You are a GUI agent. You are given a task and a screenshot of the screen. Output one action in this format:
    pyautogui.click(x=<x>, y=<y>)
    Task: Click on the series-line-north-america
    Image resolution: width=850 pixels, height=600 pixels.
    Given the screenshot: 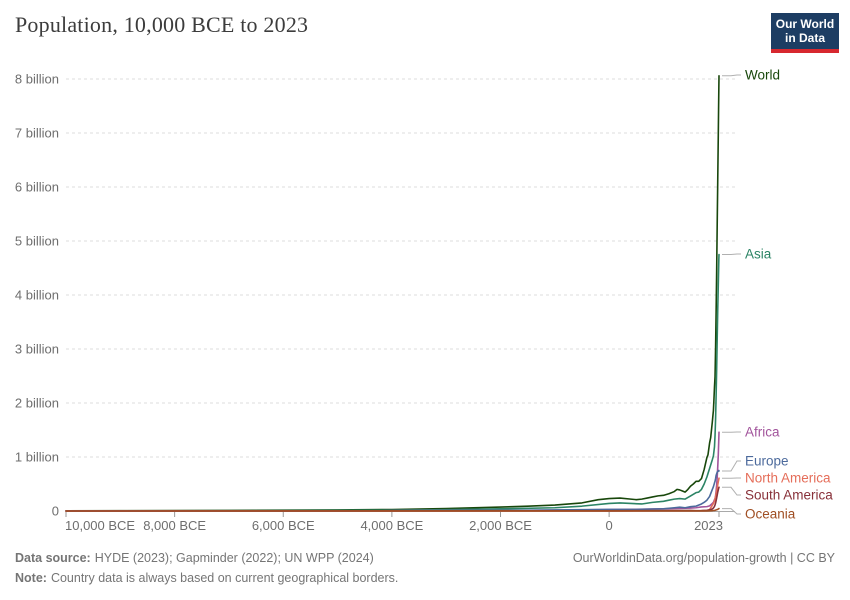 What is the action you would take?
    pyautogui.click(x=392, y=494)
    